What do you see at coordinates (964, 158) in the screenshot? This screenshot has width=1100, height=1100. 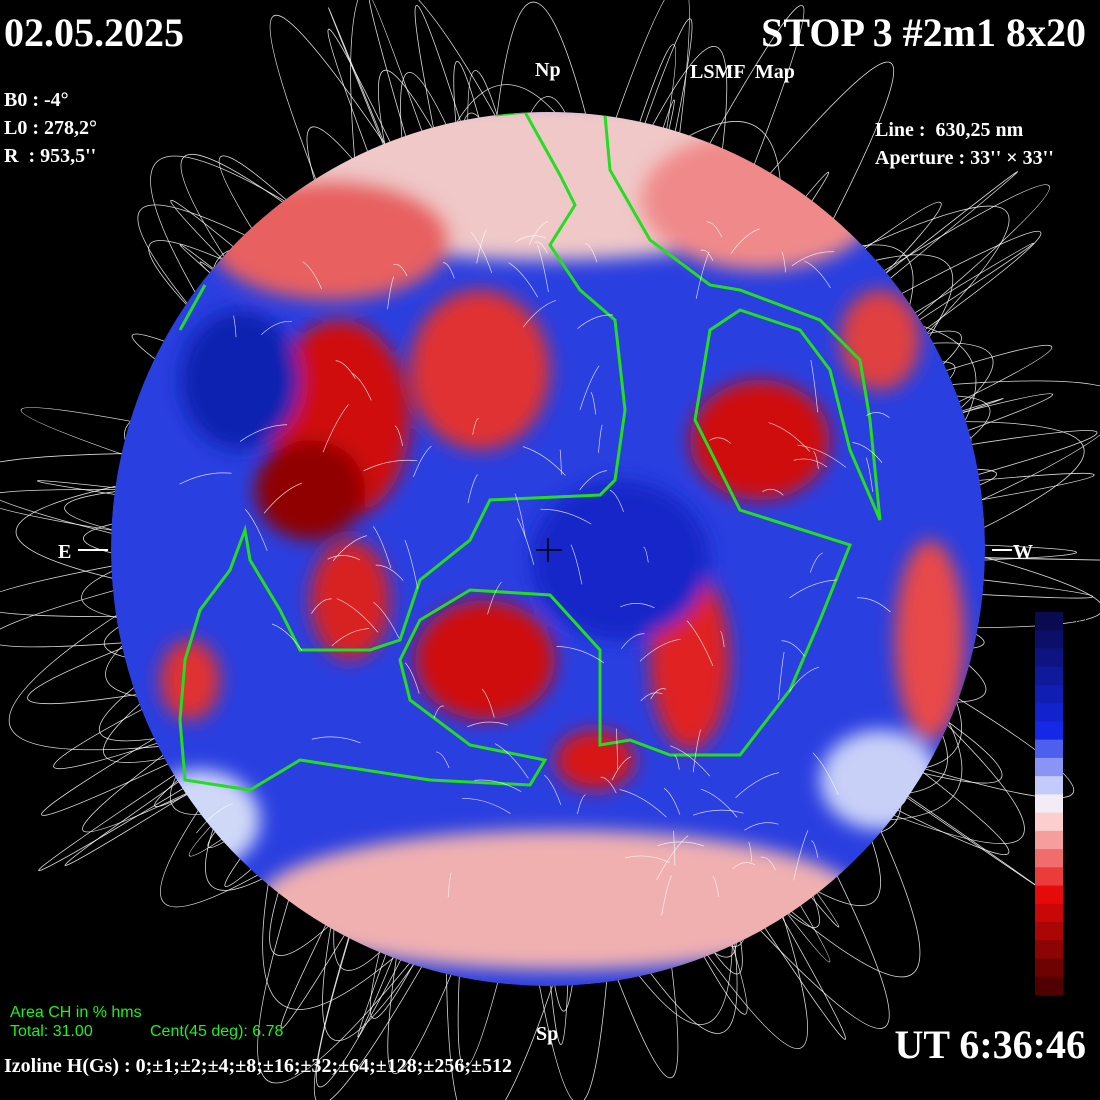 I see `instrument: Aperture : 33'' × 33''` at bounding box center [964, 158].